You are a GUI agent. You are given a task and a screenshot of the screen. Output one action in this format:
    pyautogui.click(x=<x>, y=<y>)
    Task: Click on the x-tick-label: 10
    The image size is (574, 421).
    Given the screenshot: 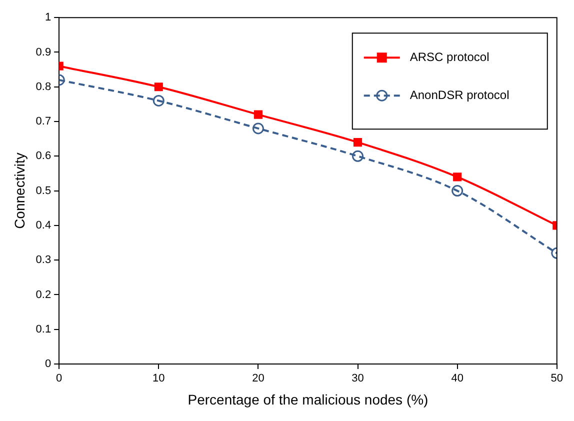 What is the action you would take?
    pyautogui.click(x=158, y=378)
    